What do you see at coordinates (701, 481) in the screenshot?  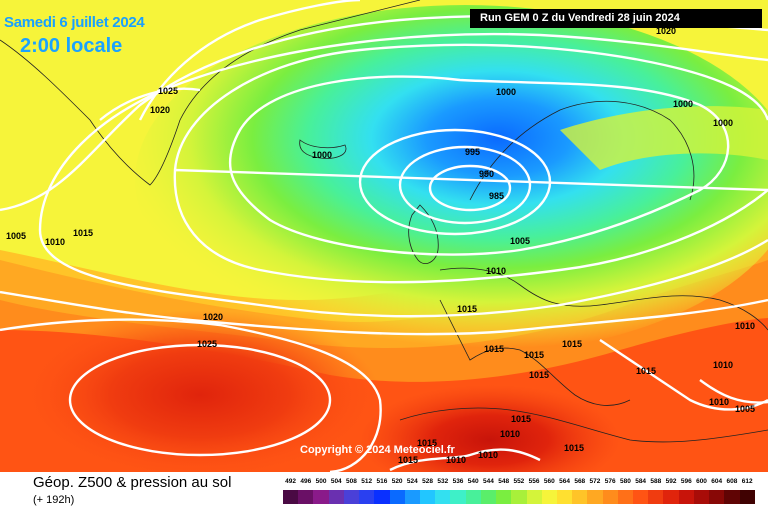 I see `scale-label: 600` at bounding box center [701, 481].